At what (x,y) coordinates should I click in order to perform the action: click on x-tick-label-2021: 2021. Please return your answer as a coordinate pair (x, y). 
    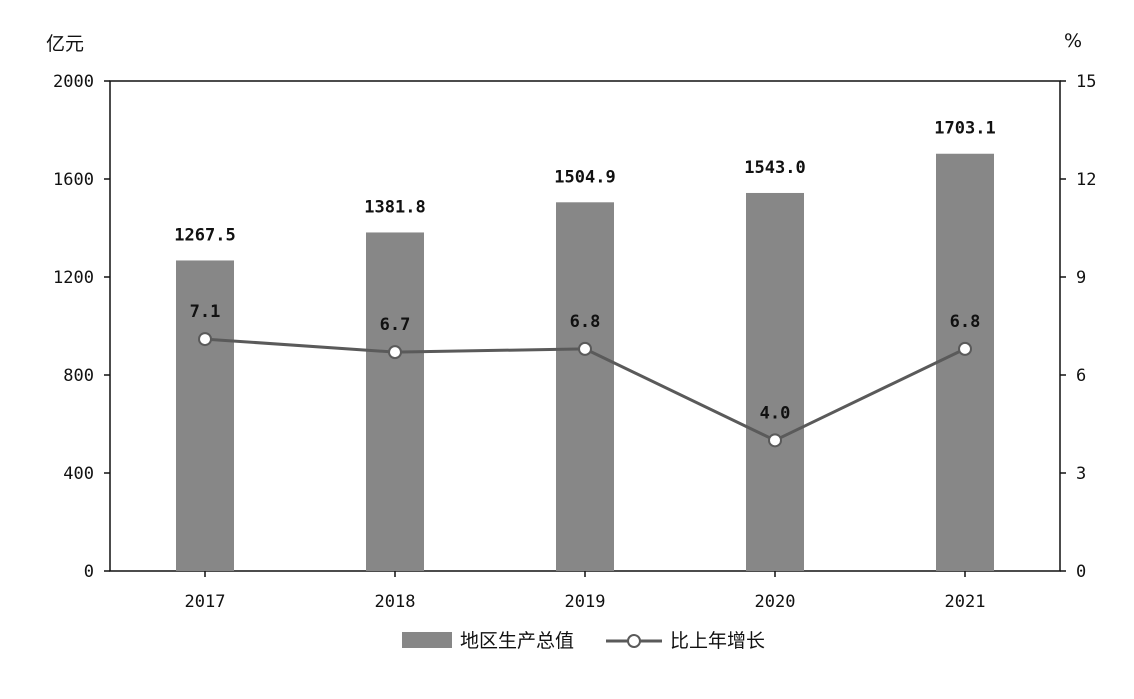
    Looking at the image, I should click on (965, 602).